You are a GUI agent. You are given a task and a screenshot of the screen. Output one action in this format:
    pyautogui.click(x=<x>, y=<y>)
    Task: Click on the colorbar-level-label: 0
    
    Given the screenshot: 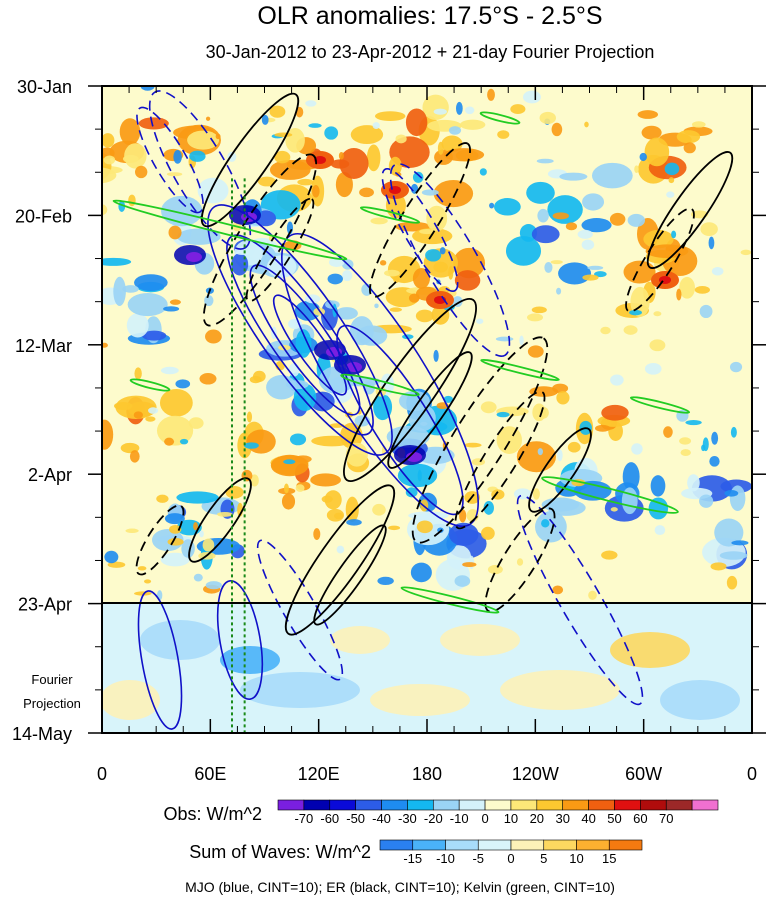 What is the action you would take?
    pyautogui.click(x=510, y=858)
    